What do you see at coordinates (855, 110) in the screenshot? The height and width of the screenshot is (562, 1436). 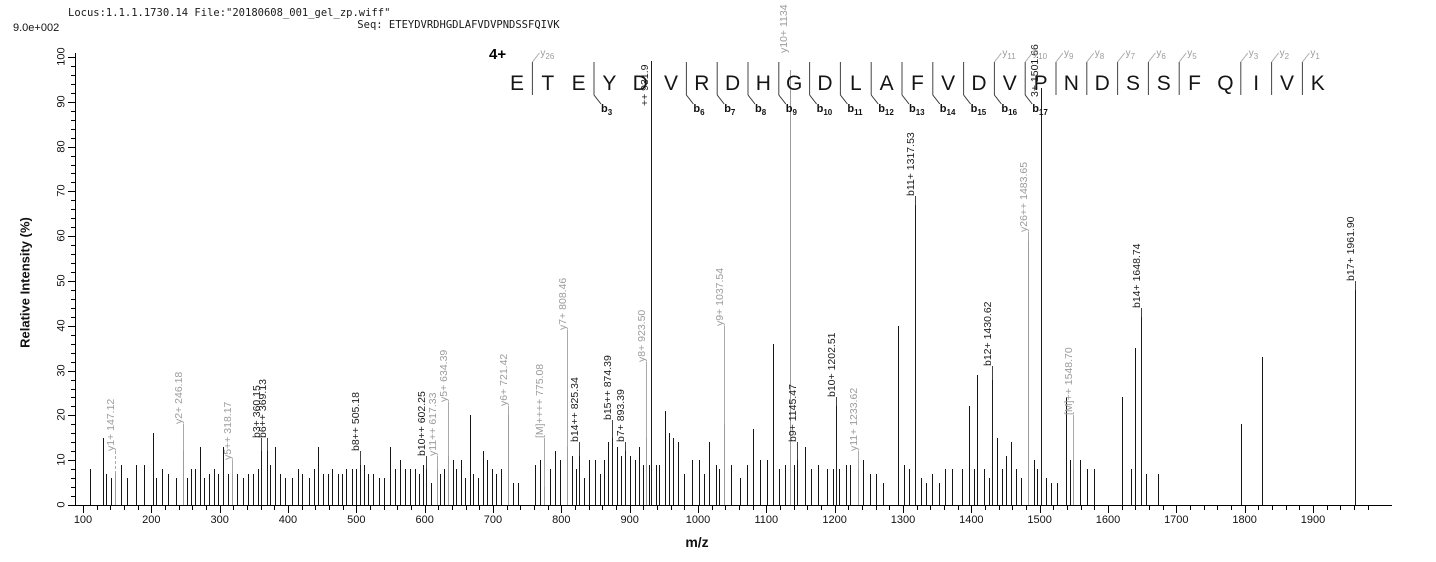 I see `b-ion-tag-11: b11` at bounding box center [855, 110].